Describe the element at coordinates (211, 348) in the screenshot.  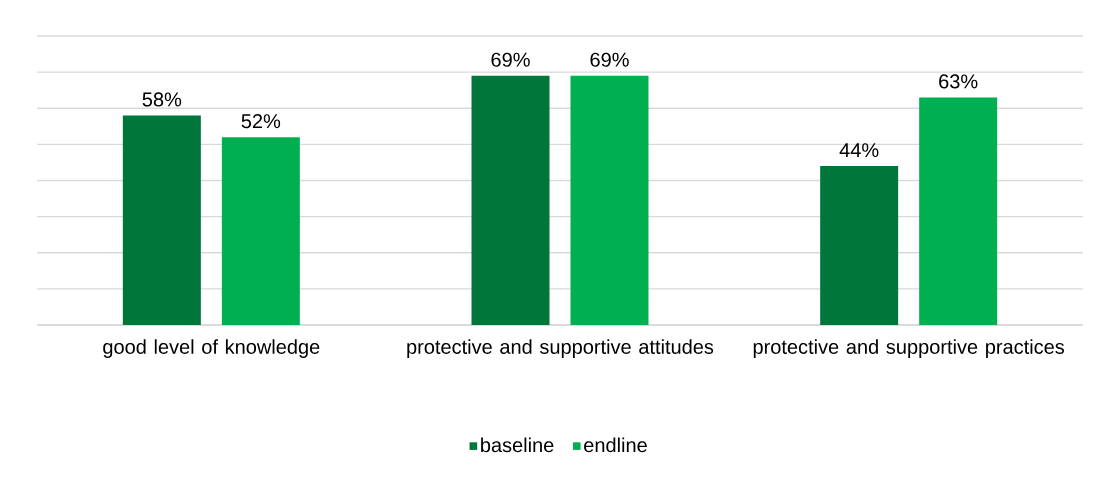
I see `x-tick-label: good level of knowledge` at that location.